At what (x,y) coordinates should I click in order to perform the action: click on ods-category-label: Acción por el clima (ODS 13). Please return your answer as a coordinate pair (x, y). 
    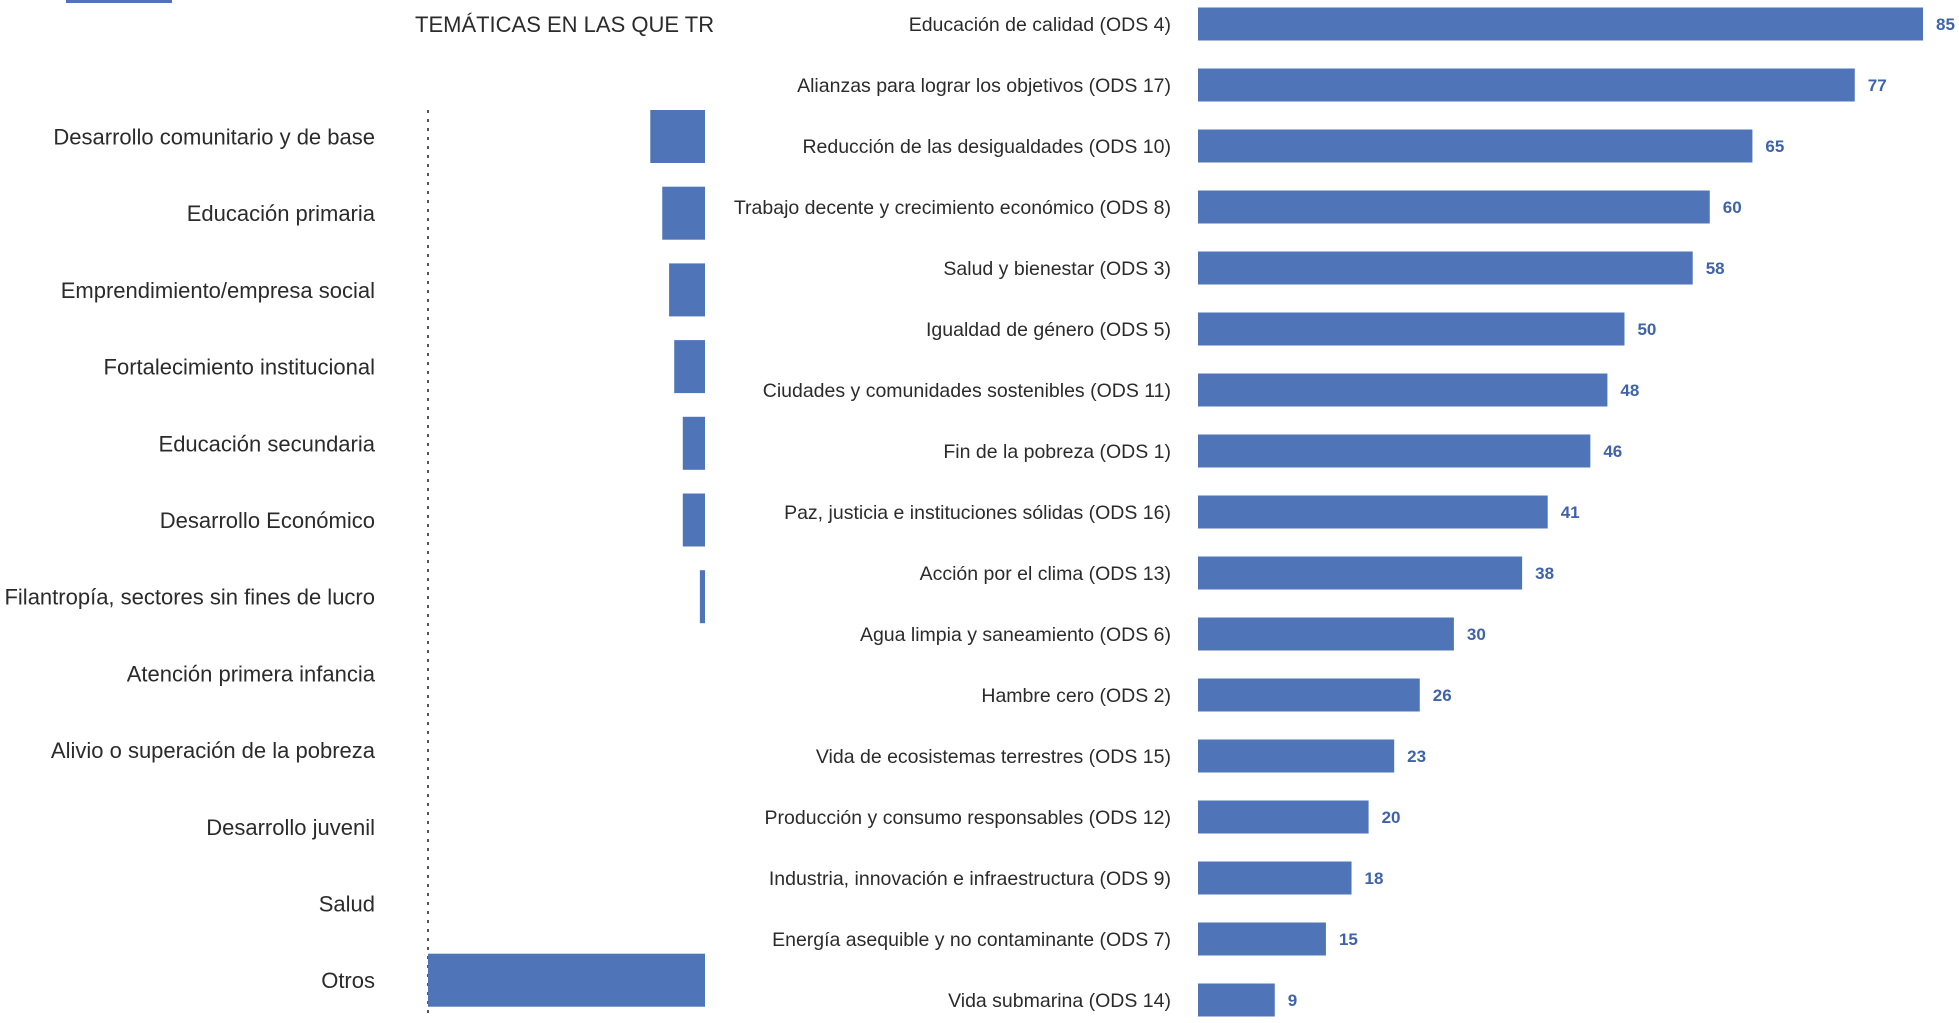
    Looking at the image, I should click on (1045, 574).